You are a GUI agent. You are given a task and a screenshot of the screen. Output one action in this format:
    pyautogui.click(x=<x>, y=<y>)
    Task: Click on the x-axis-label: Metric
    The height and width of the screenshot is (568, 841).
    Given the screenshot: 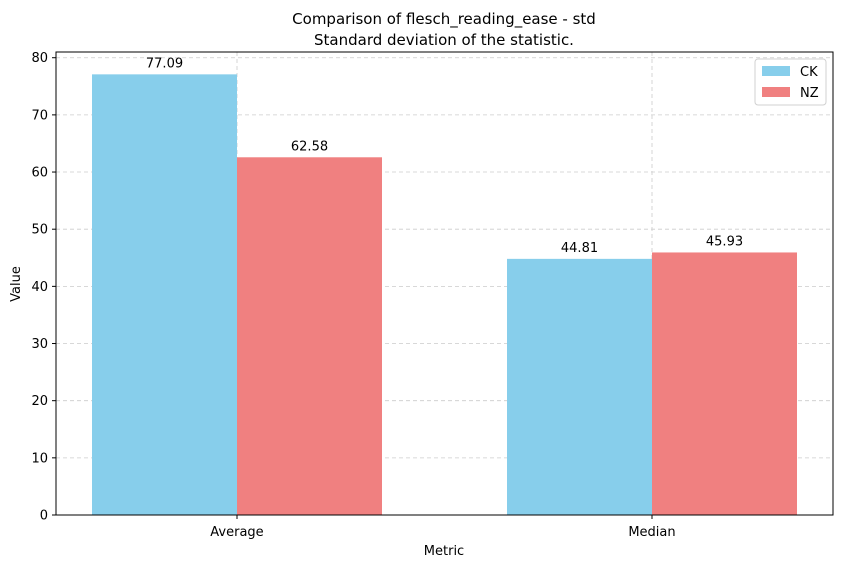 What is the action you would take?
    pyautogui.click(x=444, y=551)
    